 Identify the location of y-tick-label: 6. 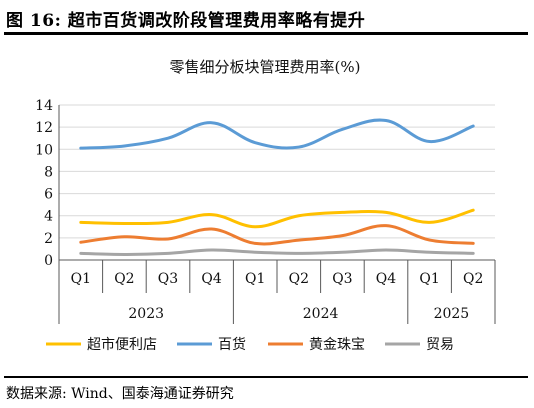
(48, 195).